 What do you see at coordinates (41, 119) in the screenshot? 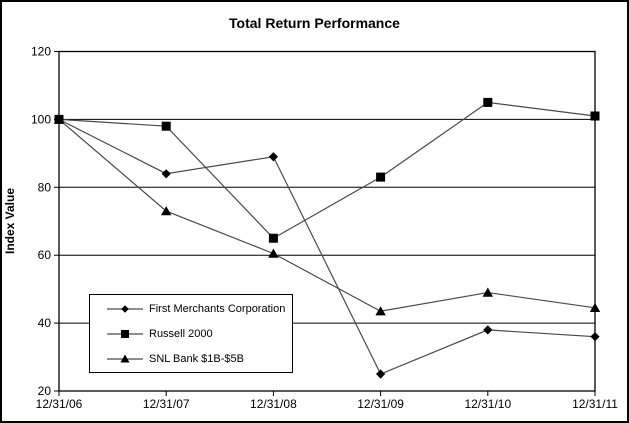
I see `y-tick-label: 100` at bounding box center [41, 119].